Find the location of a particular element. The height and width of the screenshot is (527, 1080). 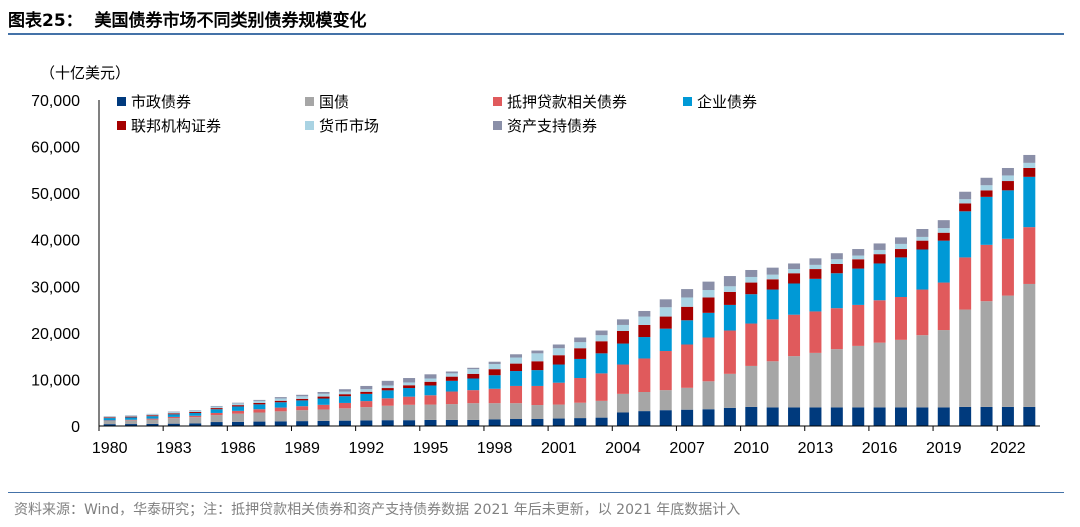

bar-stack-1983 is located at coordinates (173, 418).